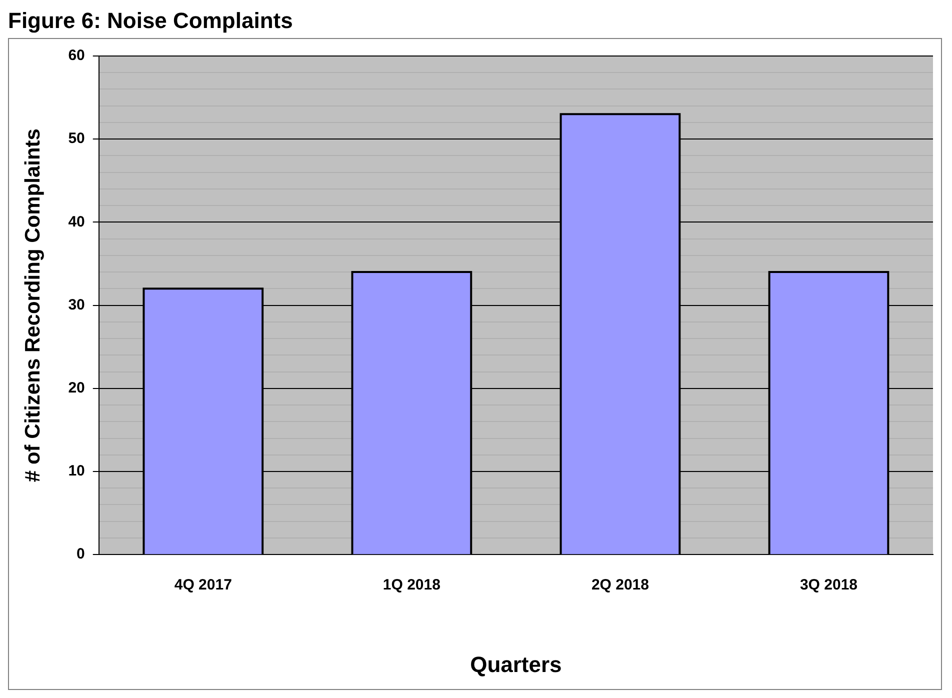 The width and height of the screenshot is (952, 698). I want to click on y-tick-label: 60, so click(76, 55).